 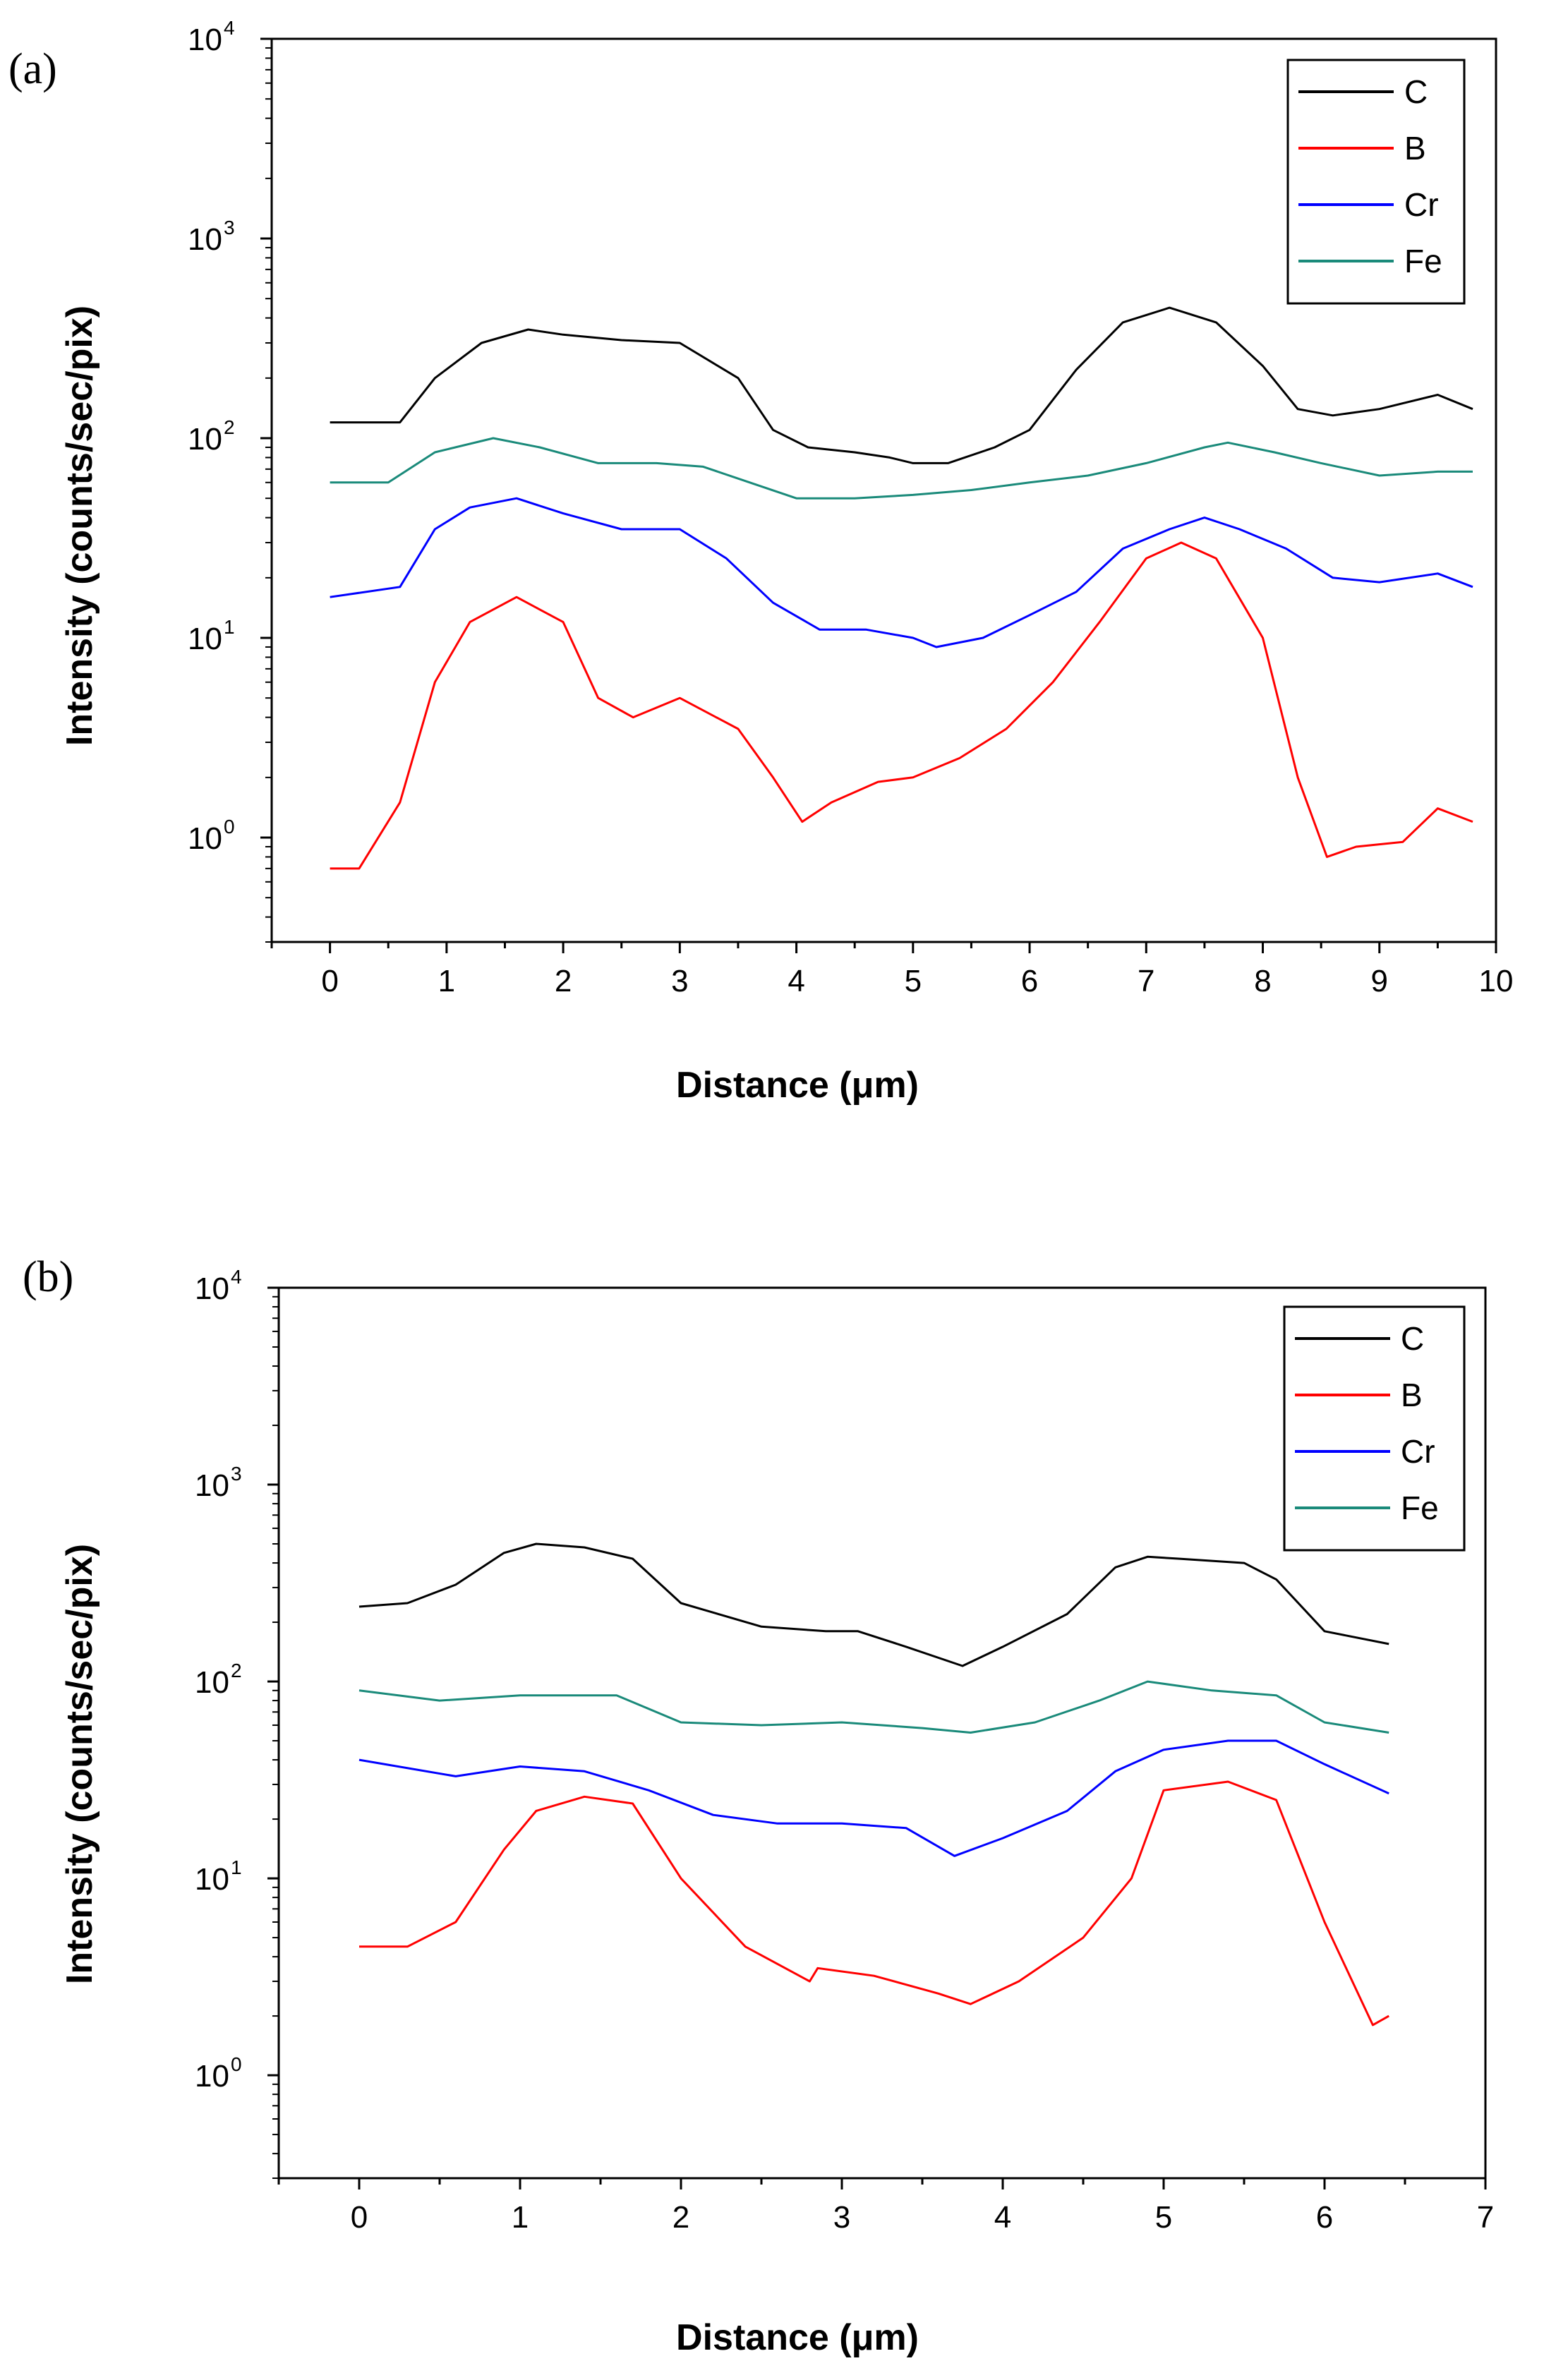 I want to click on legend-a: CB Cr Fe, so click(x=1376, y=182).